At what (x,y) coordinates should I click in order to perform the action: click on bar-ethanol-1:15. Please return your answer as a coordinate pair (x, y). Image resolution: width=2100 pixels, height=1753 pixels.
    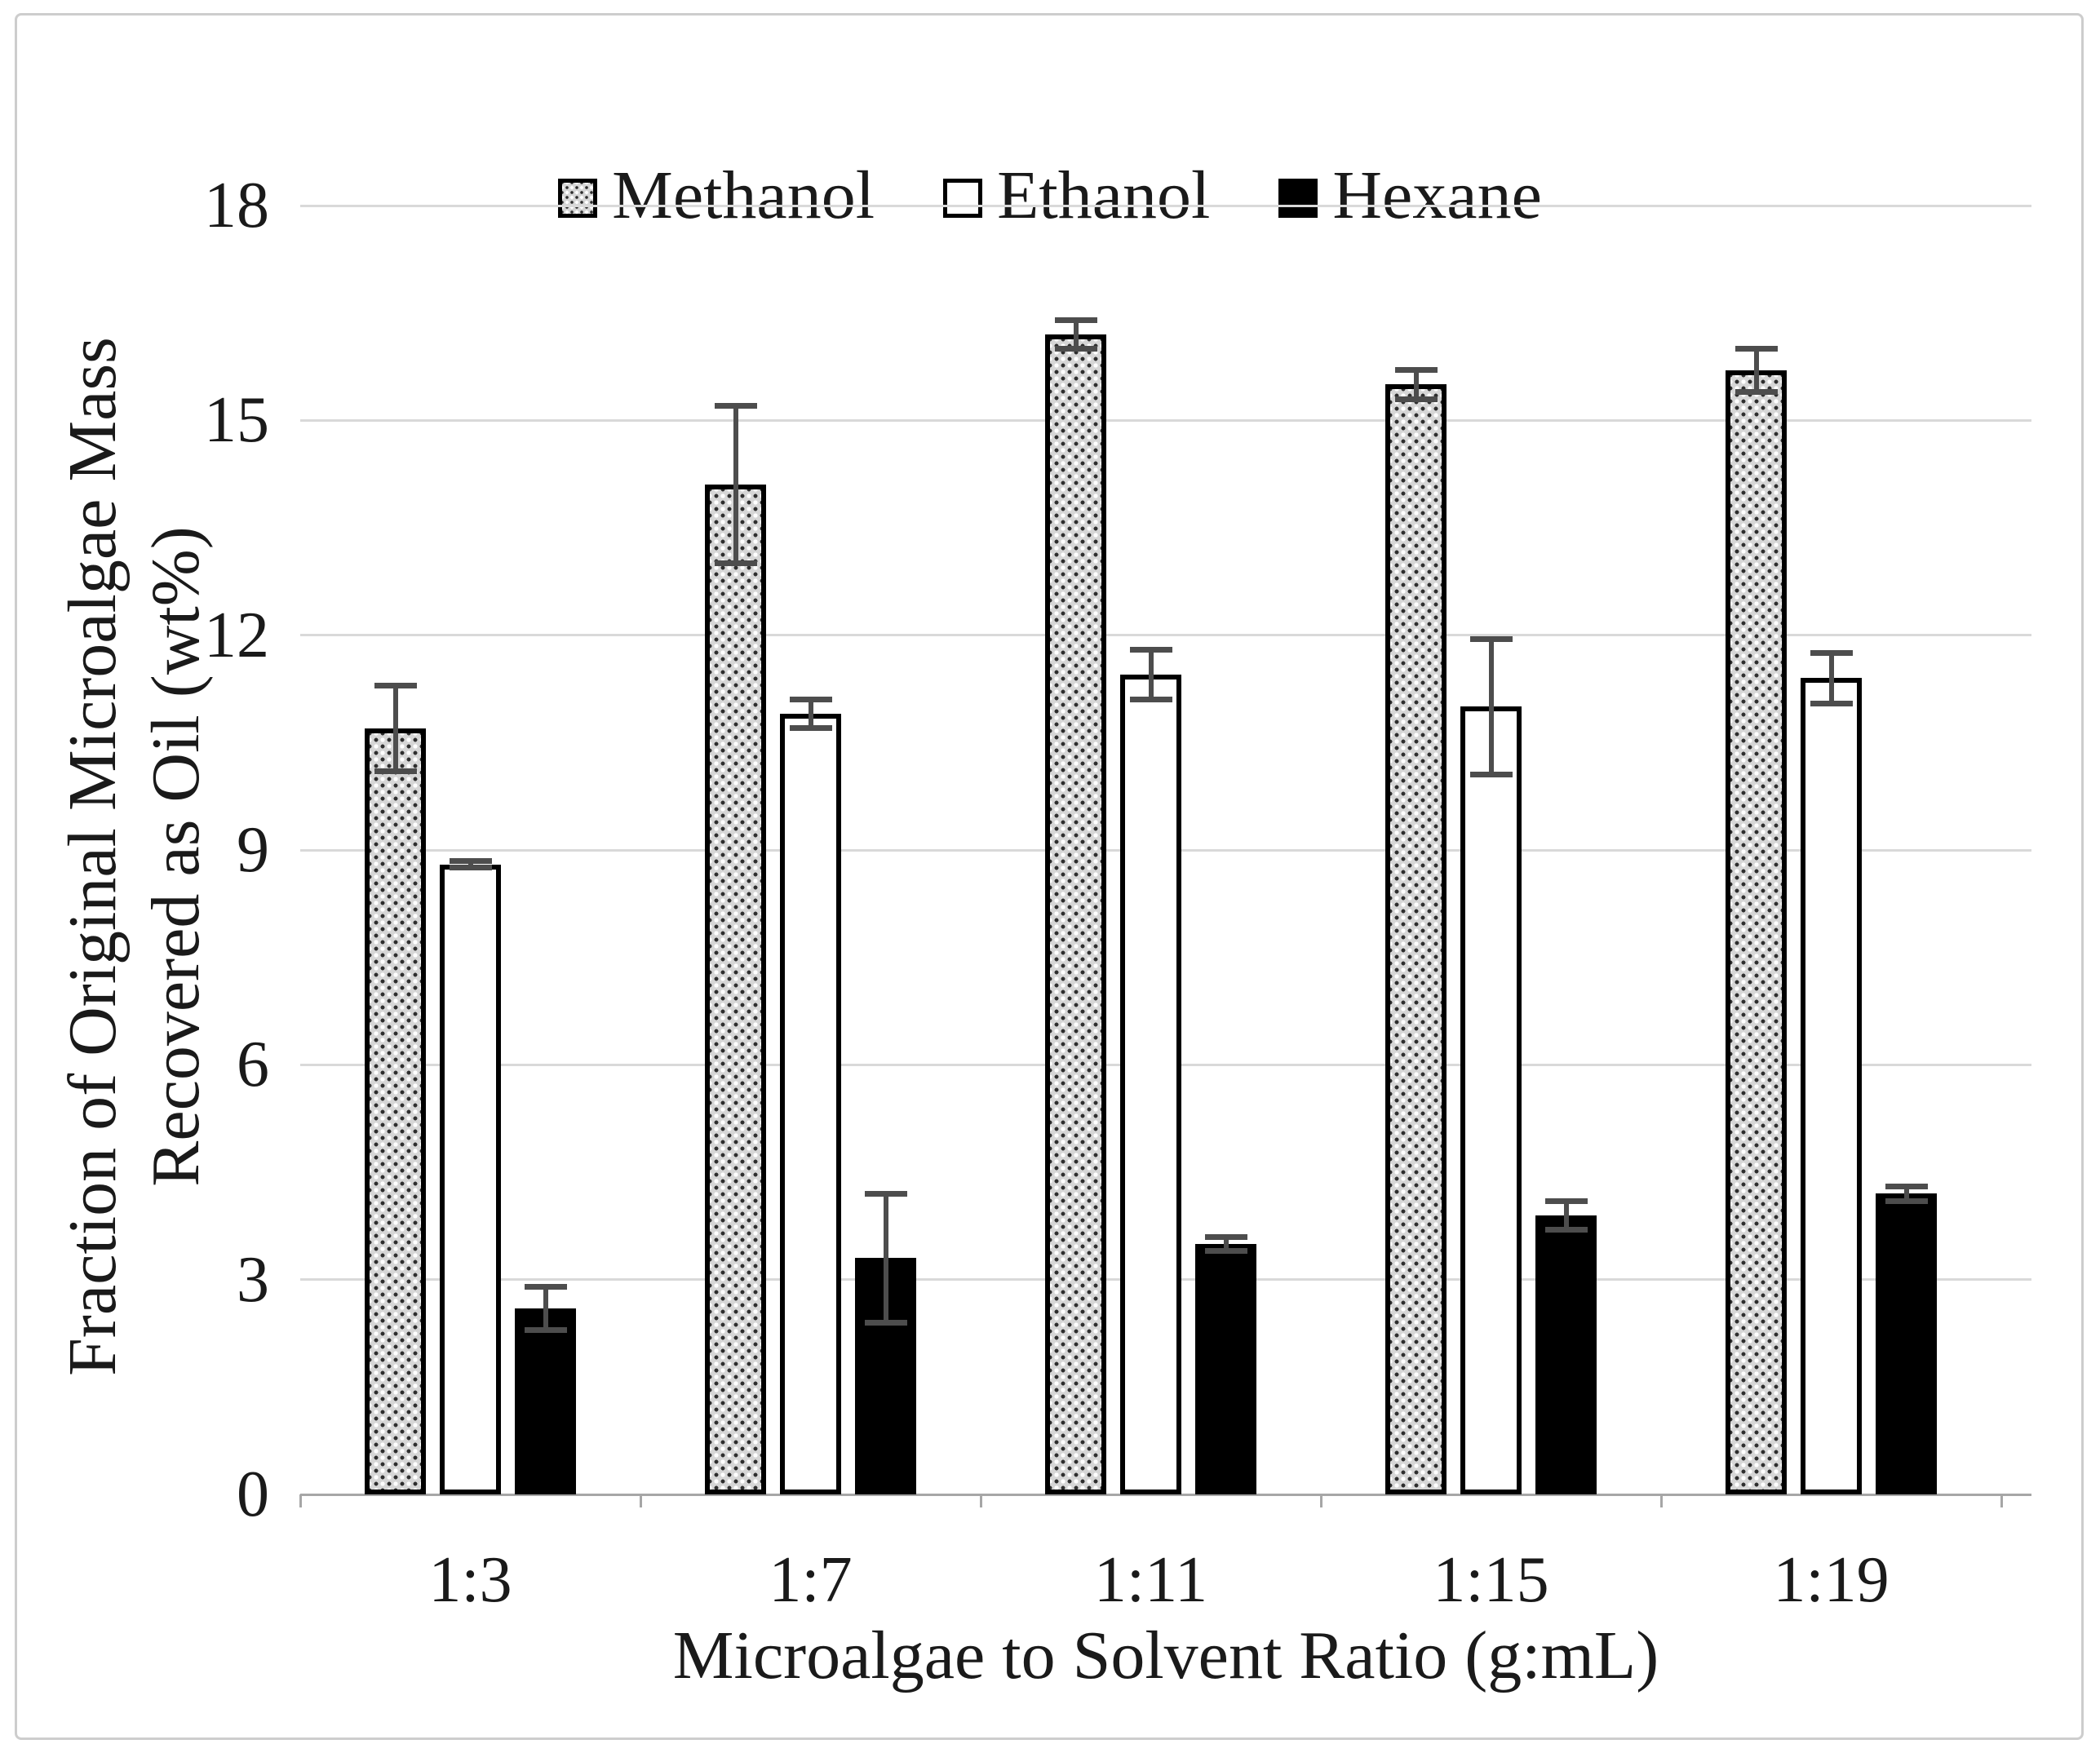
    Looking at the image, I should click on (1491, 1100).